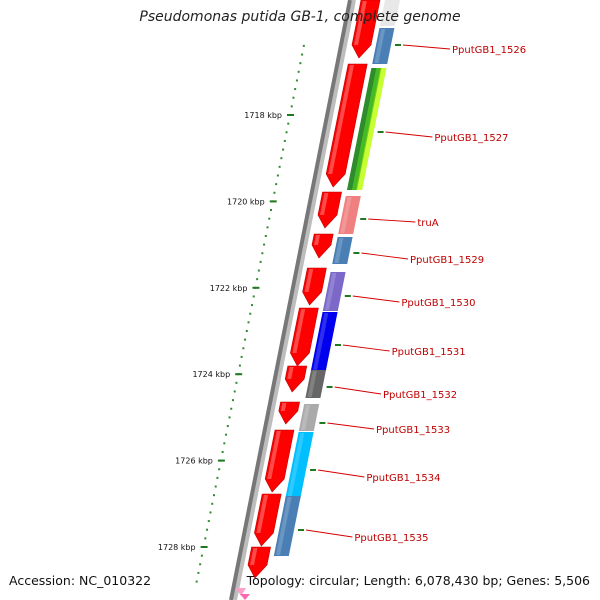 The height and width of the screenshot is (600, 600). Describe the element at coordinates (447, 260) in the screenshot. I see `gene-label: PputGB1_1529` at that location.